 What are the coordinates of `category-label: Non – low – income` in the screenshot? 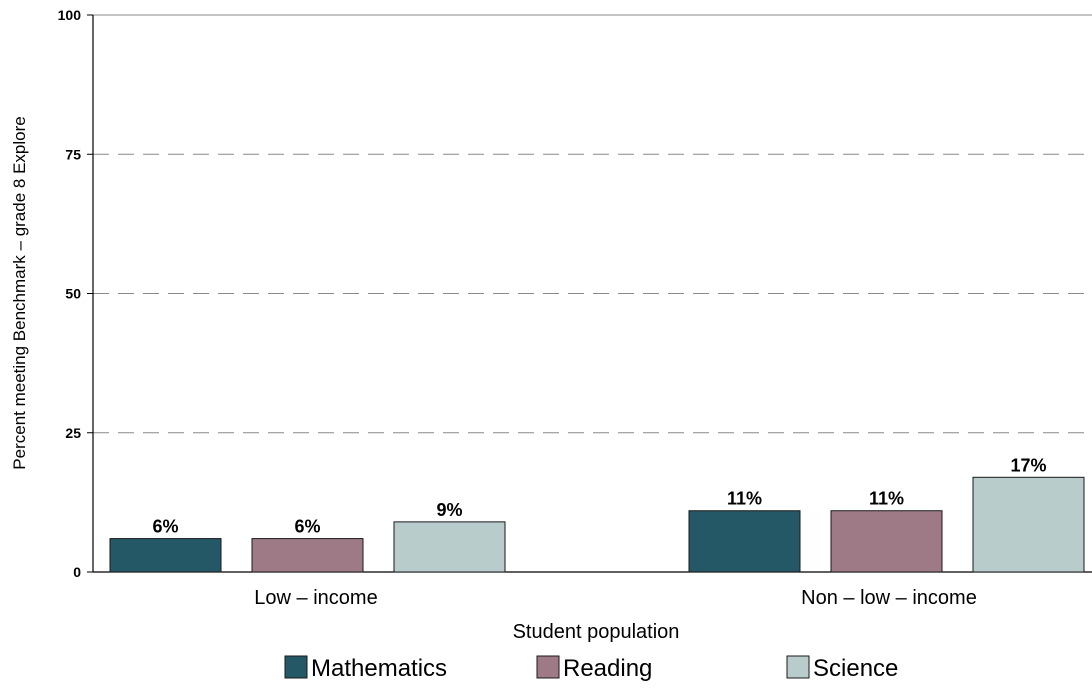 It's located at (889, 598).